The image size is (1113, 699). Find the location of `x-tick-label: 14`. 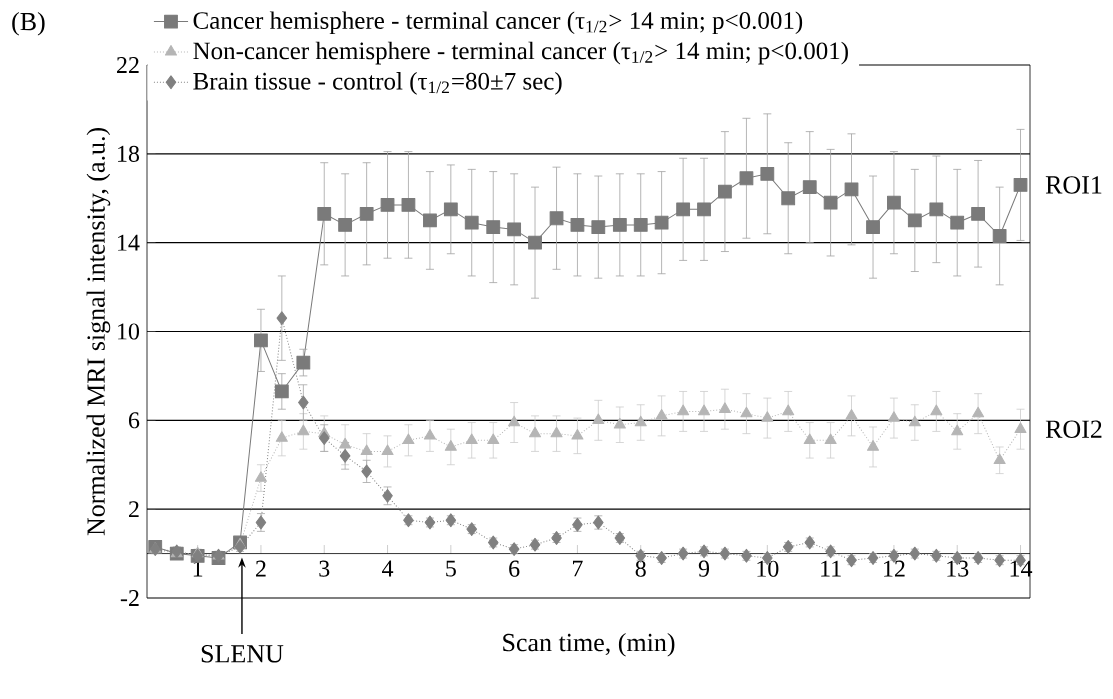

x-tick-label: 14 is located at coordinates (1021, 568).